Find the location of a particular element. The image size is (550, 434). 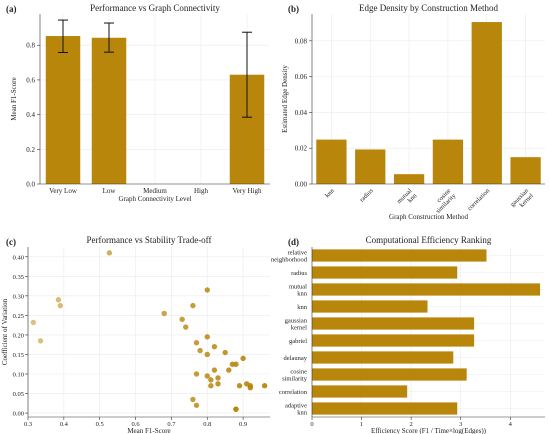

panel-a-title: Performance vs Graph Connectivity is located at coordinates (155, 8).